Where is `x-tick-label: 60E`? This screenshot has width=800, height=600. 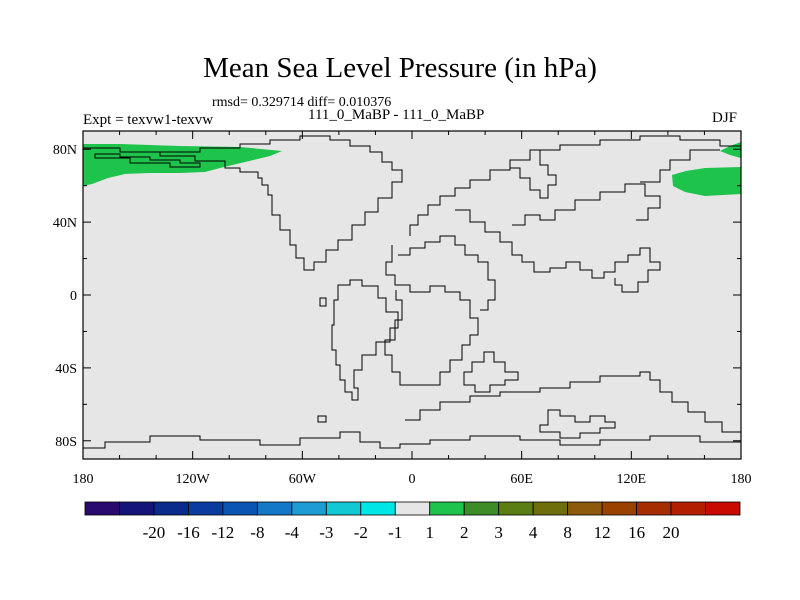
x-tick-label: 60E is located at coordinates (521, 479).